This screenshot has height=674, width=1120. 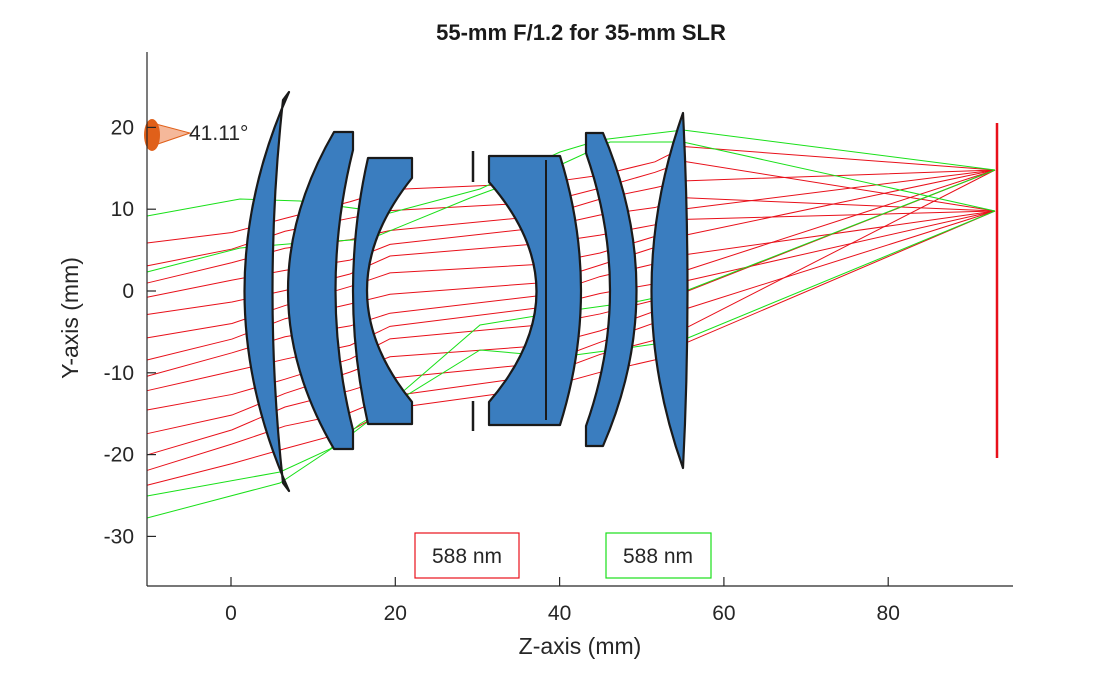 I want to click on y-tick-label: -30, so click(x=119, y=536).